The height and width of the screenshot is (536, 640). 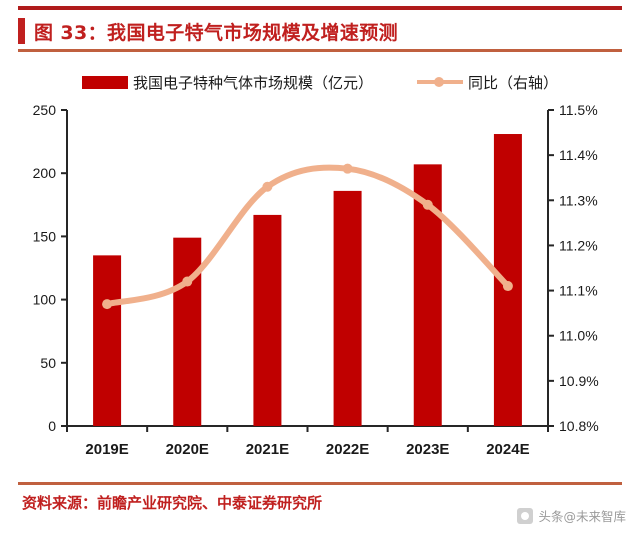 What do you see at coordinates (347, 449) in the screenshot?
I see `x-axis-label-2022E: 2022E` at bounding box center [347, 449].